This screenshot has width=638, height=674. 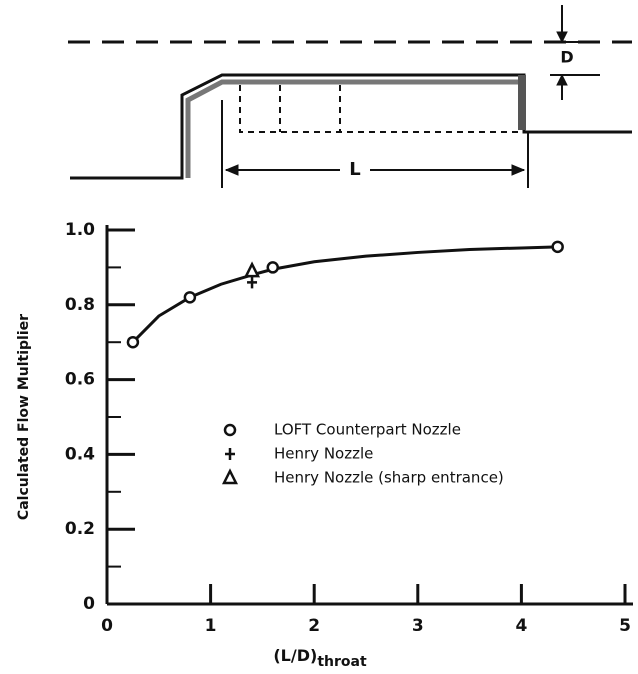 I want to click on y-tick-label: 0.8, so click(x=80, y=305).